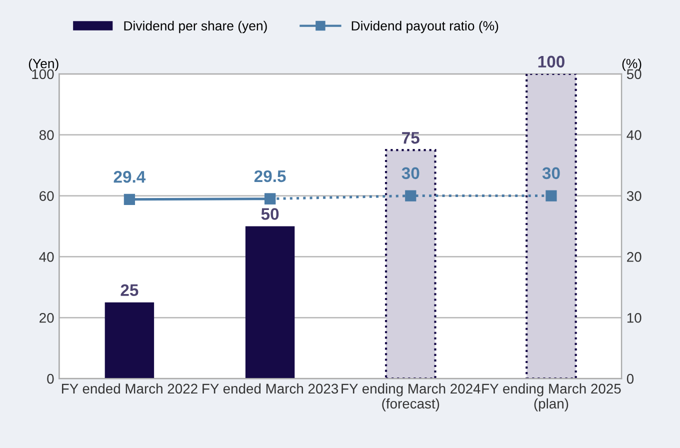 Image resolution: width=680 pixels, height=448 pixels. What do you see at coordinates (411, 397) in the screenshot?
I see `x-tick-label: FY ending March 2024 (forecast)` at bounding box center [411, 397].